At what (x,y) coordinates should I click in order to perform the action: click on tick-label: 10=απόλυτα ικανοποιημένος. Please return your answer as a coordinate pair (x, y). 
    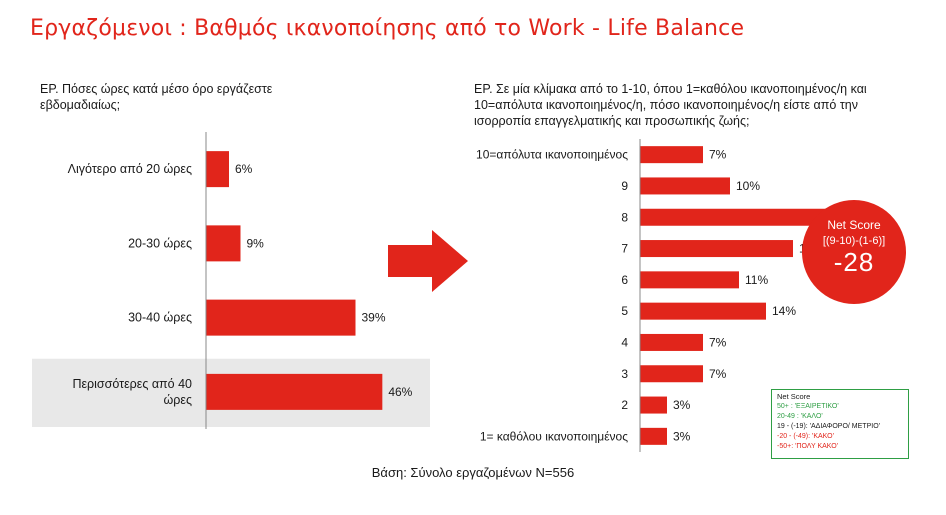
    Looking at the image, I should click on (552, 155).